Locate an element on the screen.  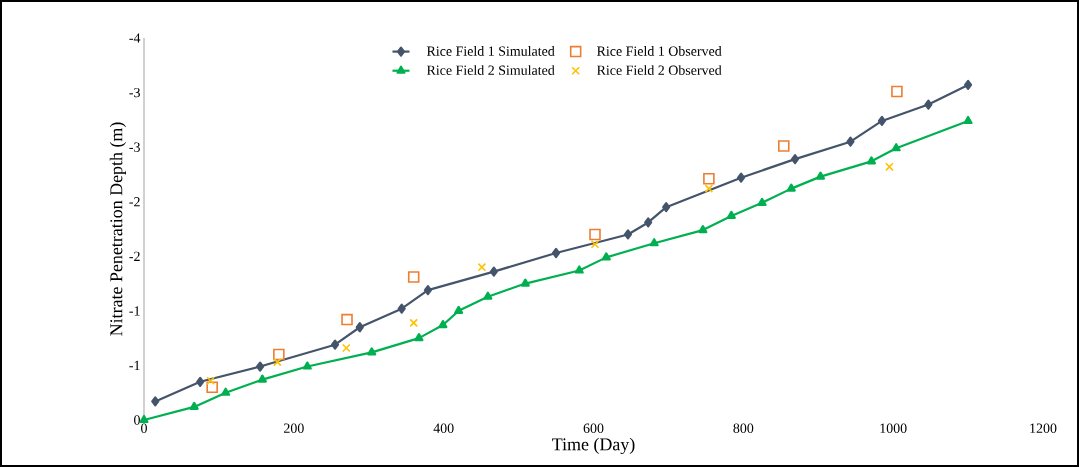
x-axis-title: Time (Day) is located at coordinates (593, 446).